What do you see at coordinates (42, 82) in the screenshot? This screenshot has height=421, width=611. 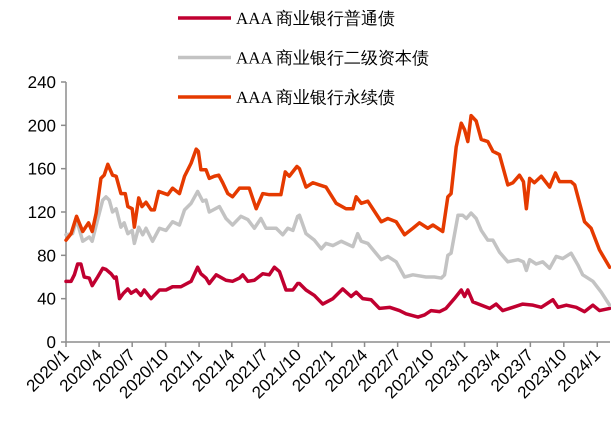 I see `y-tick-label: 240` at bounding box center [42, 82].